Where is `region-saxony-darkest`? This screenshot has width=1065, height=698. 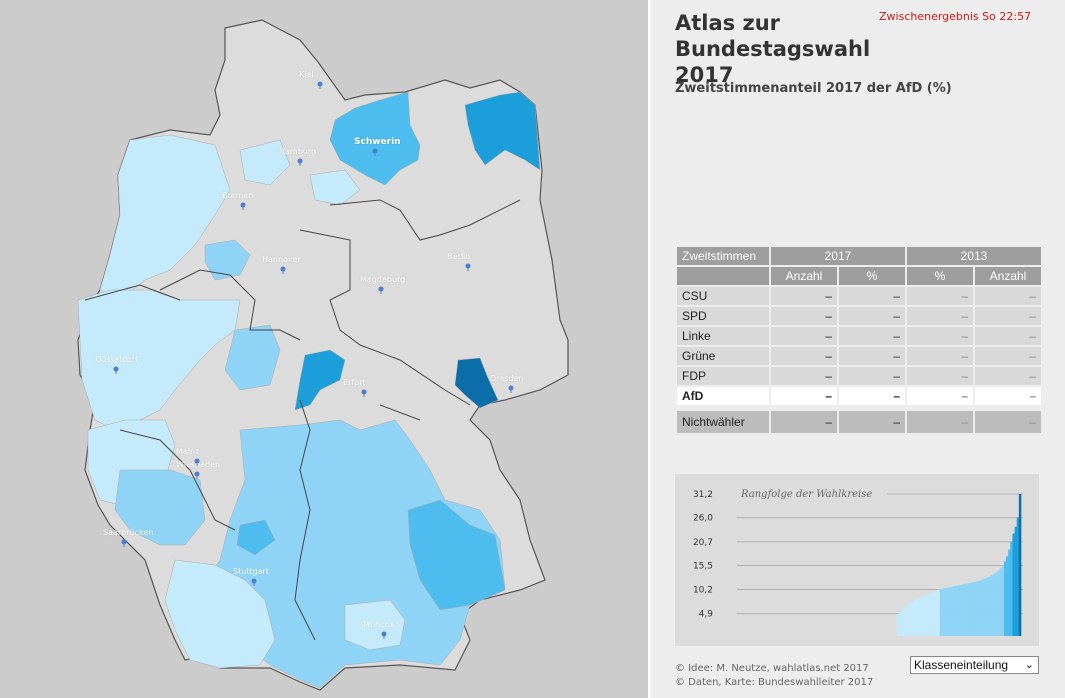
region-saxony-darkest is located at coordinates (476, 383).